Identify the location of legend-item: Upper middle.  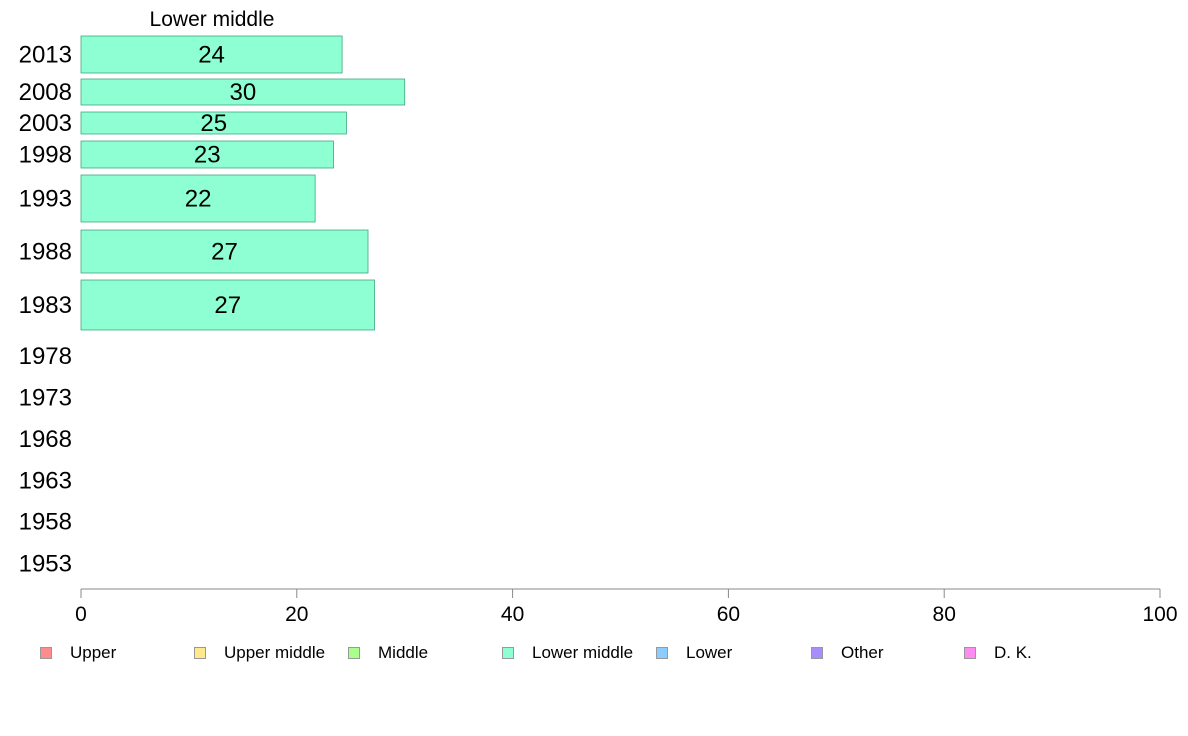
(259, 653).